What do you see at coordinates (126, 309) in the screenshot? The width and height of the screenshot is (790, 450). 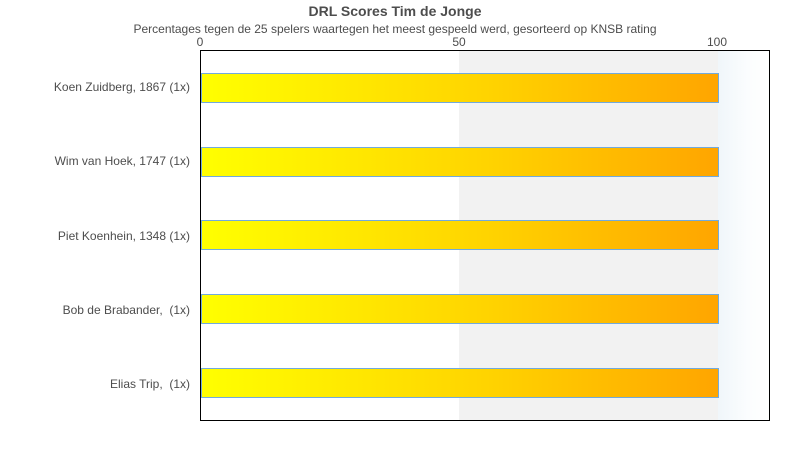 I see `y-axis-label: Bob de Brabander, (1x)` at bounding box center [126, 309].